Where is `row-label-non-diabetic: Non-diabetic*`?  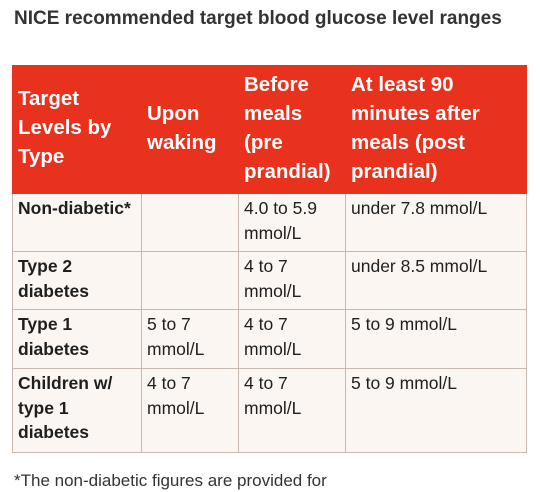 row-label-non-diabetic: Non-diabetic* is located at coordinates (77, 222).